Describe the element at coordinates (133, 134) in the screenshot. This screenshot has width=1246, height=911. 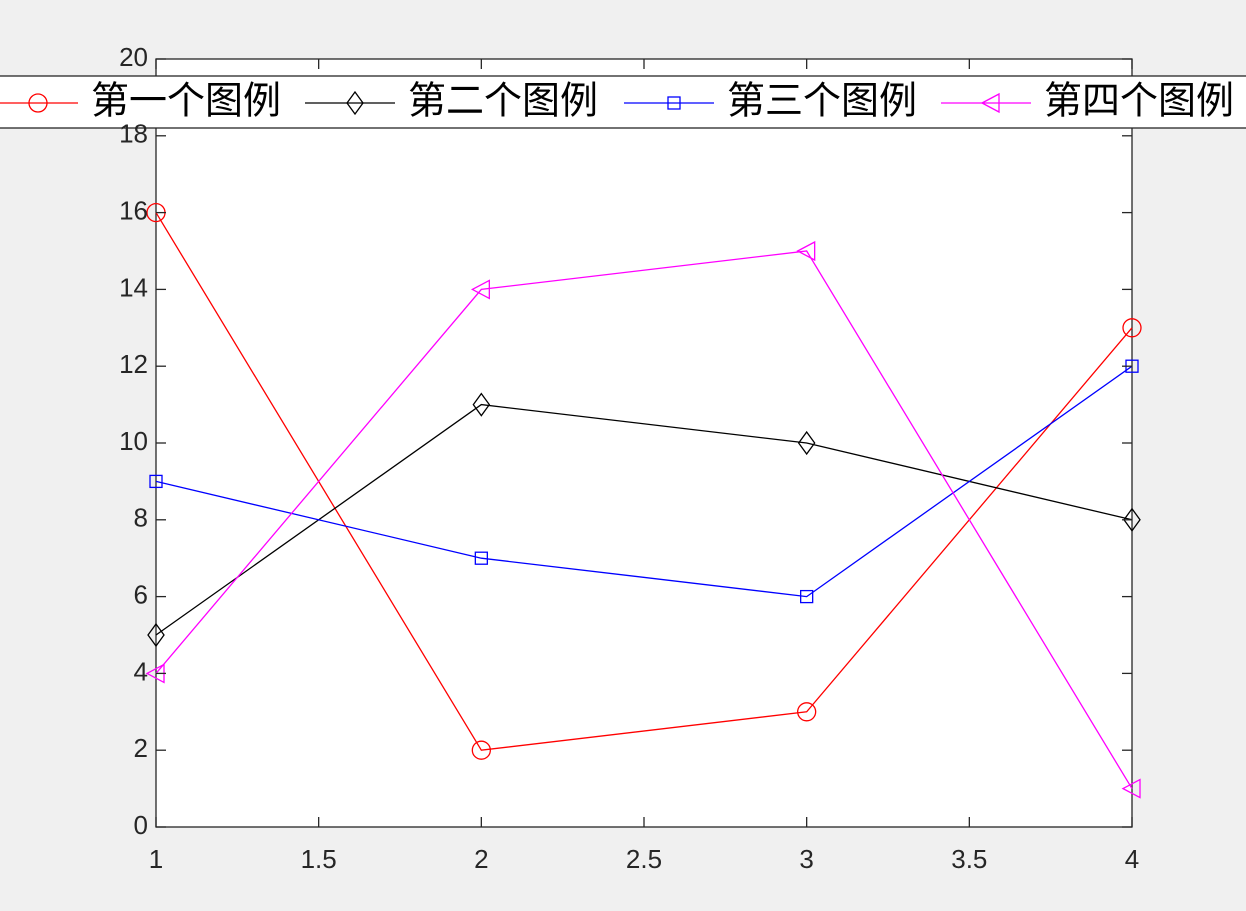
I see `y-tick-label: 18` at that location.